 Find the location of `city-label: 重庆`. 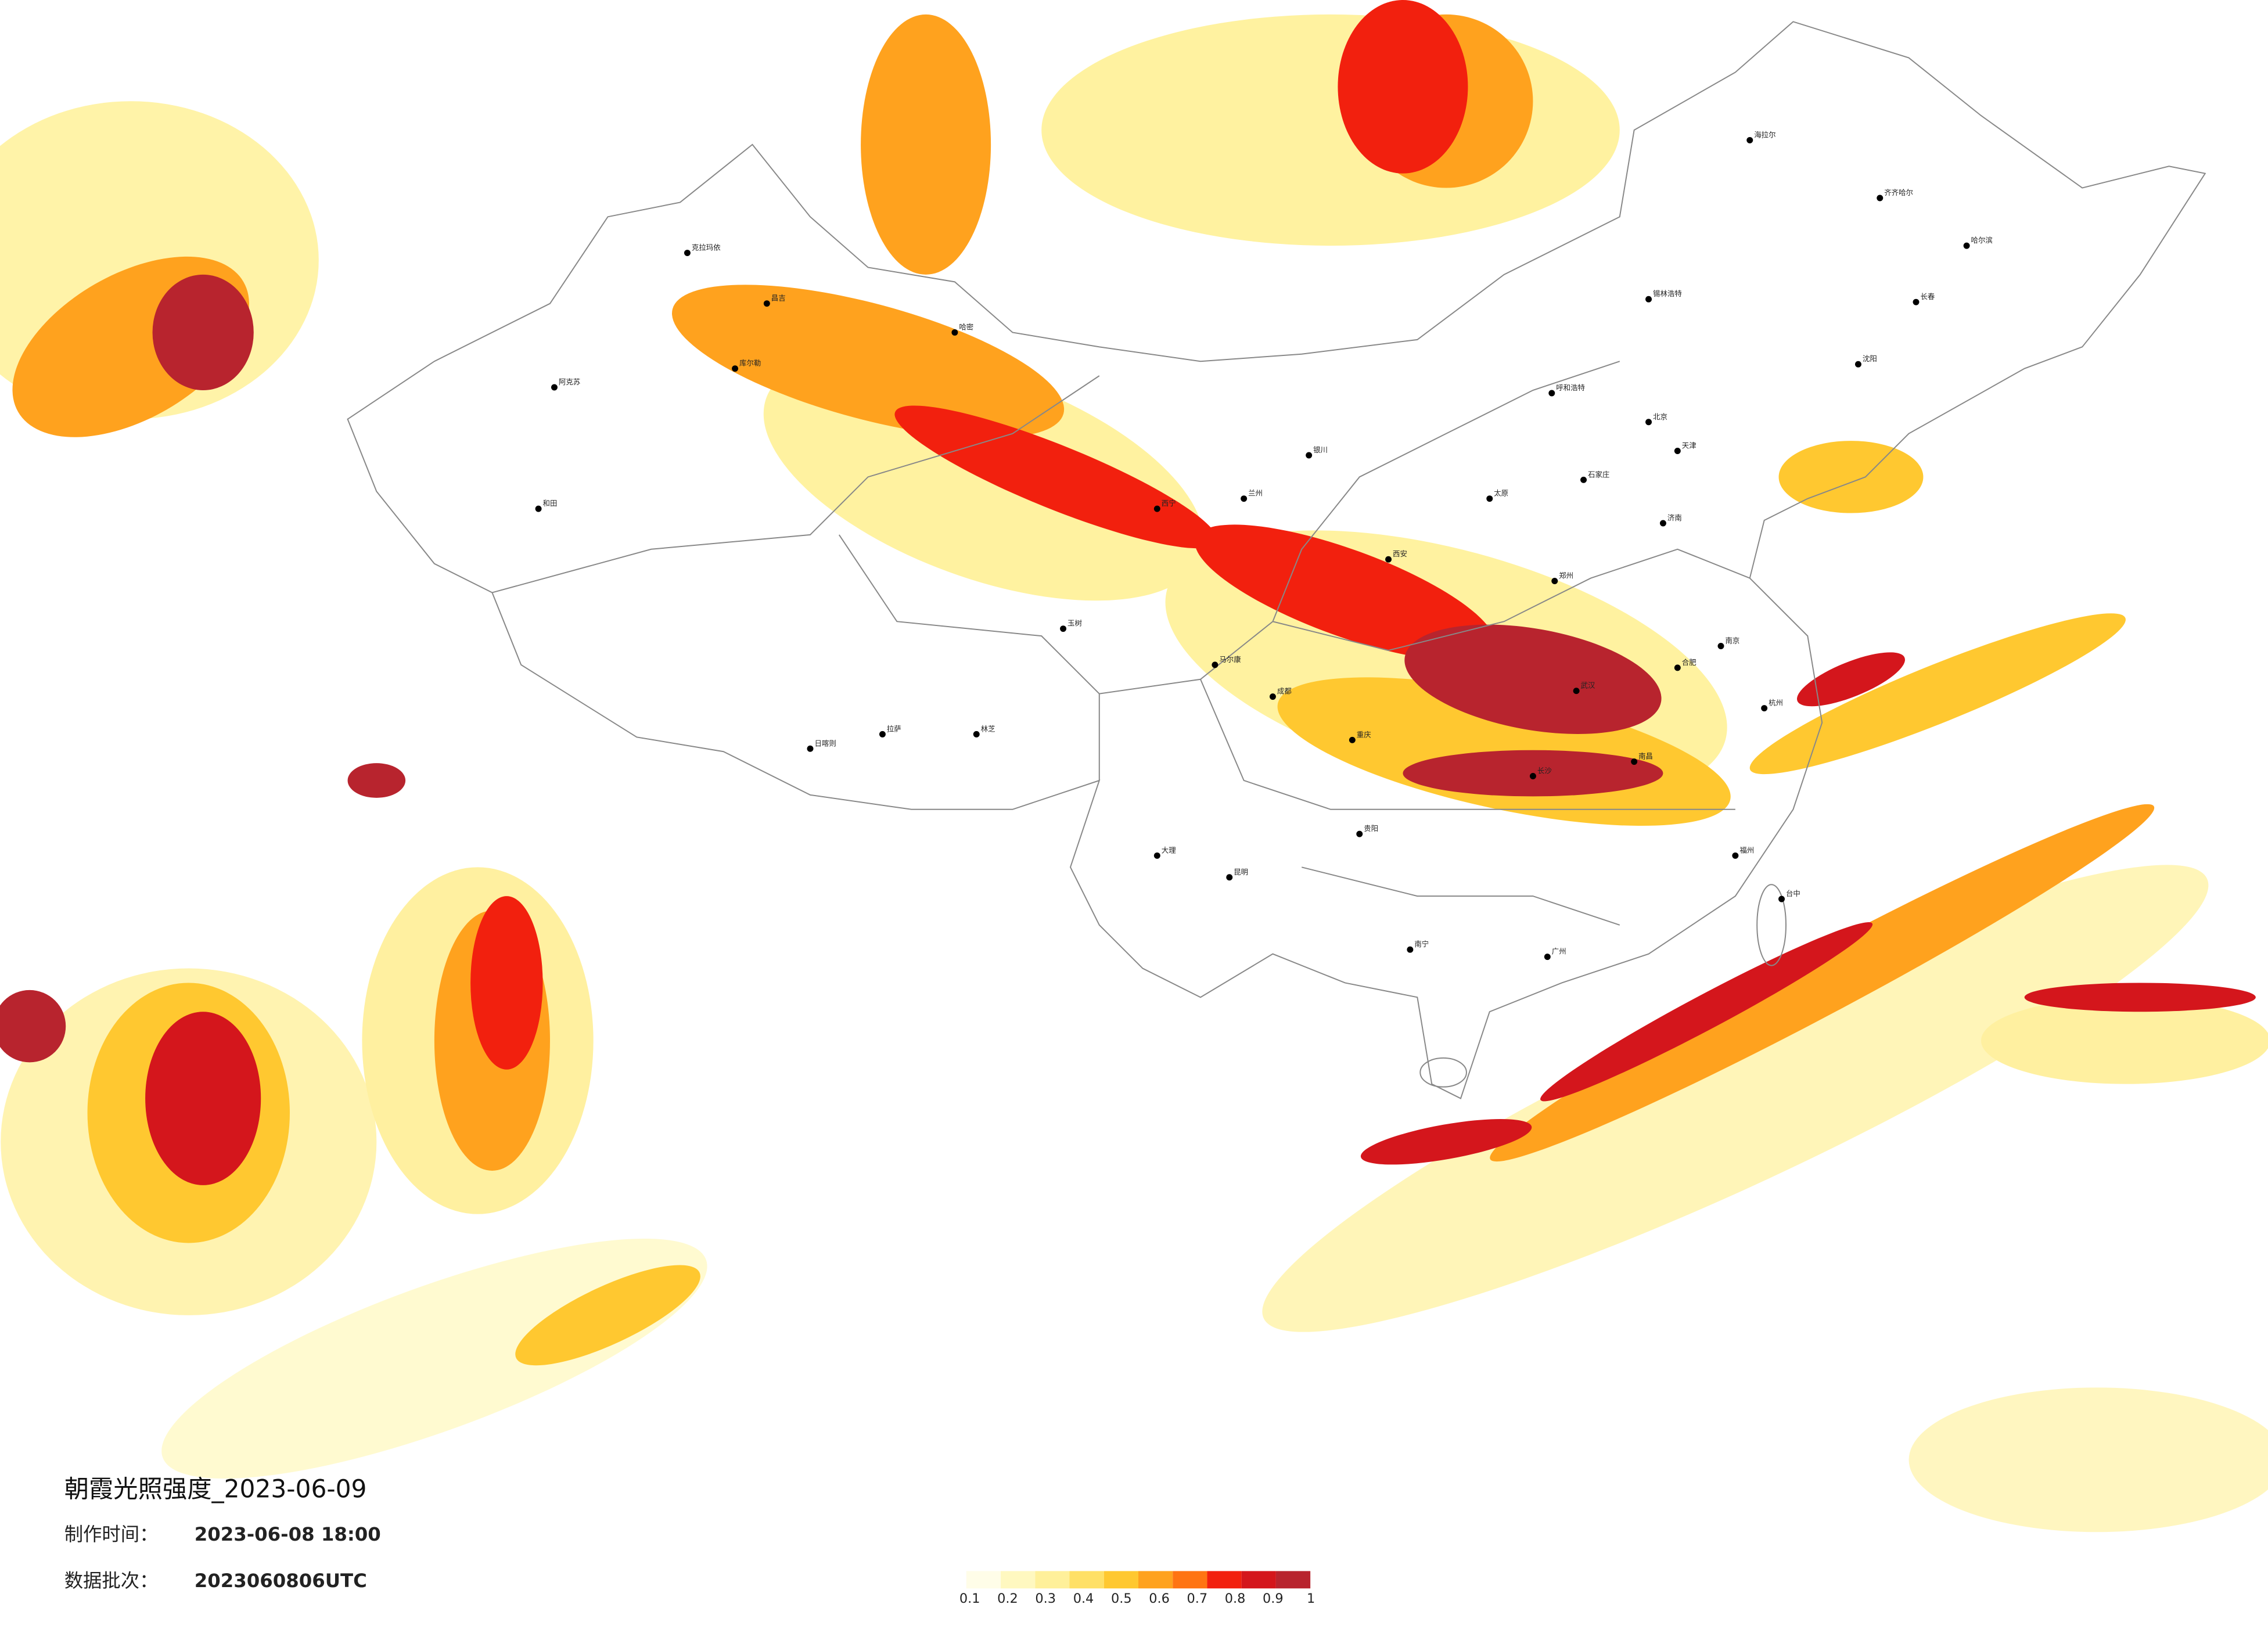

city-label: 重庆 is located at coordinates (1364, 734).